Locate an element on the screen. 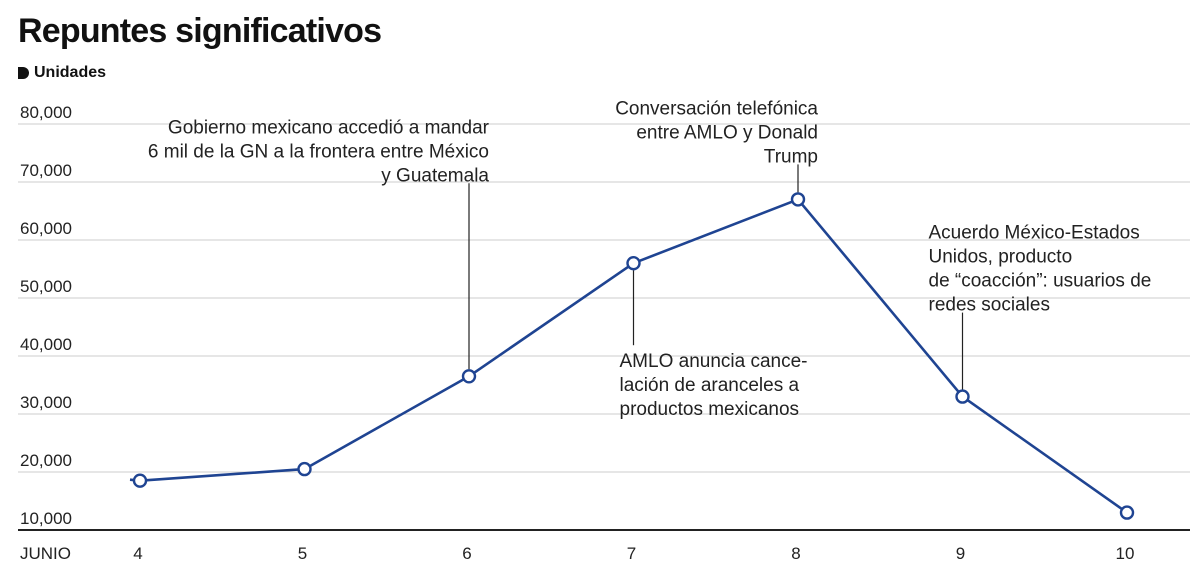 The image size is (1200, 588). annotation-text: lación de aranceles a is located at coordinates (710, 385).